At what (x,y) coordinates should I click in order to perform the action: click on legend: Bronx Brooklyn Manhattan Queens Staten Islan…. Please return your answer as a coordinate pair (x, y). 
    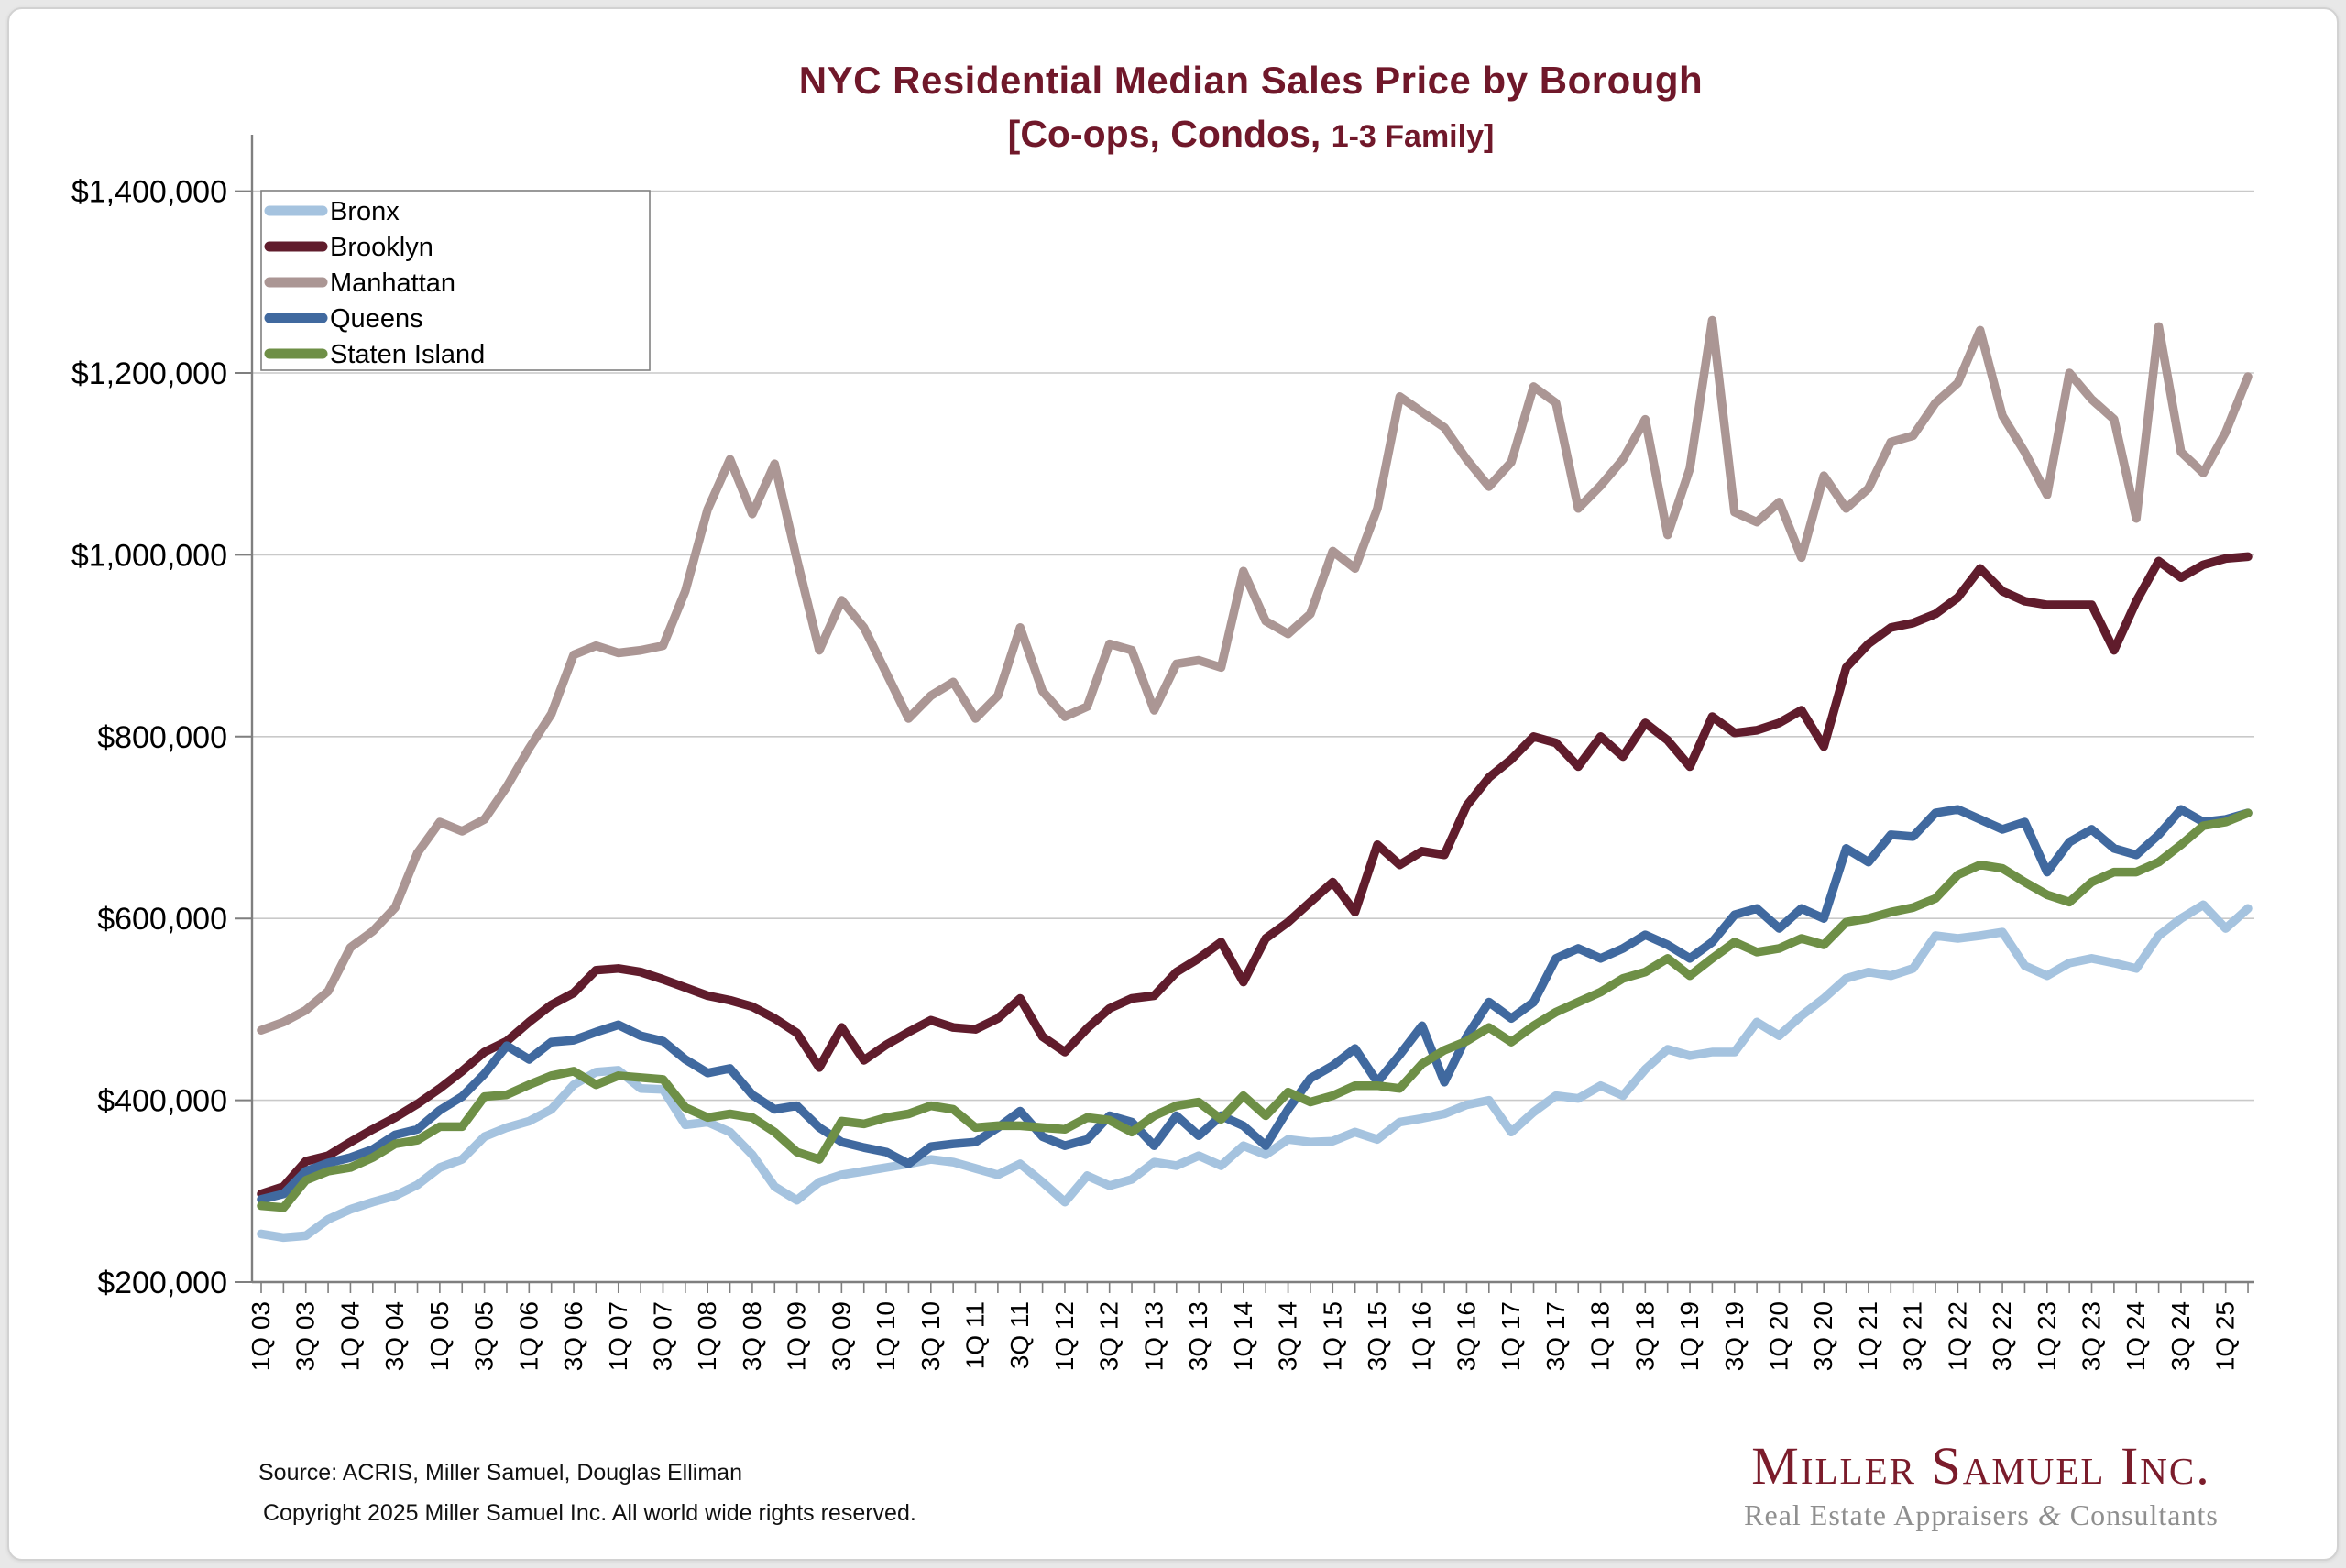
    Looking at the image, I should click on (456, 280).